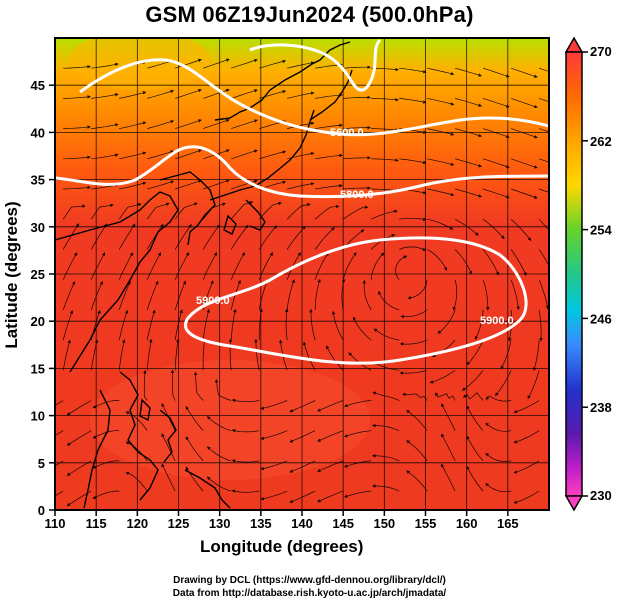  I want to click on colorbar-tick-label: 246, so click(601, 318).